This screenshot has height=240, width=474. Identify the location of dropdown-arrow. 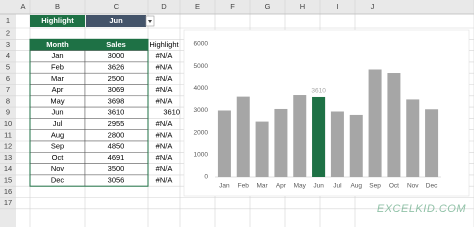
(150, 21).